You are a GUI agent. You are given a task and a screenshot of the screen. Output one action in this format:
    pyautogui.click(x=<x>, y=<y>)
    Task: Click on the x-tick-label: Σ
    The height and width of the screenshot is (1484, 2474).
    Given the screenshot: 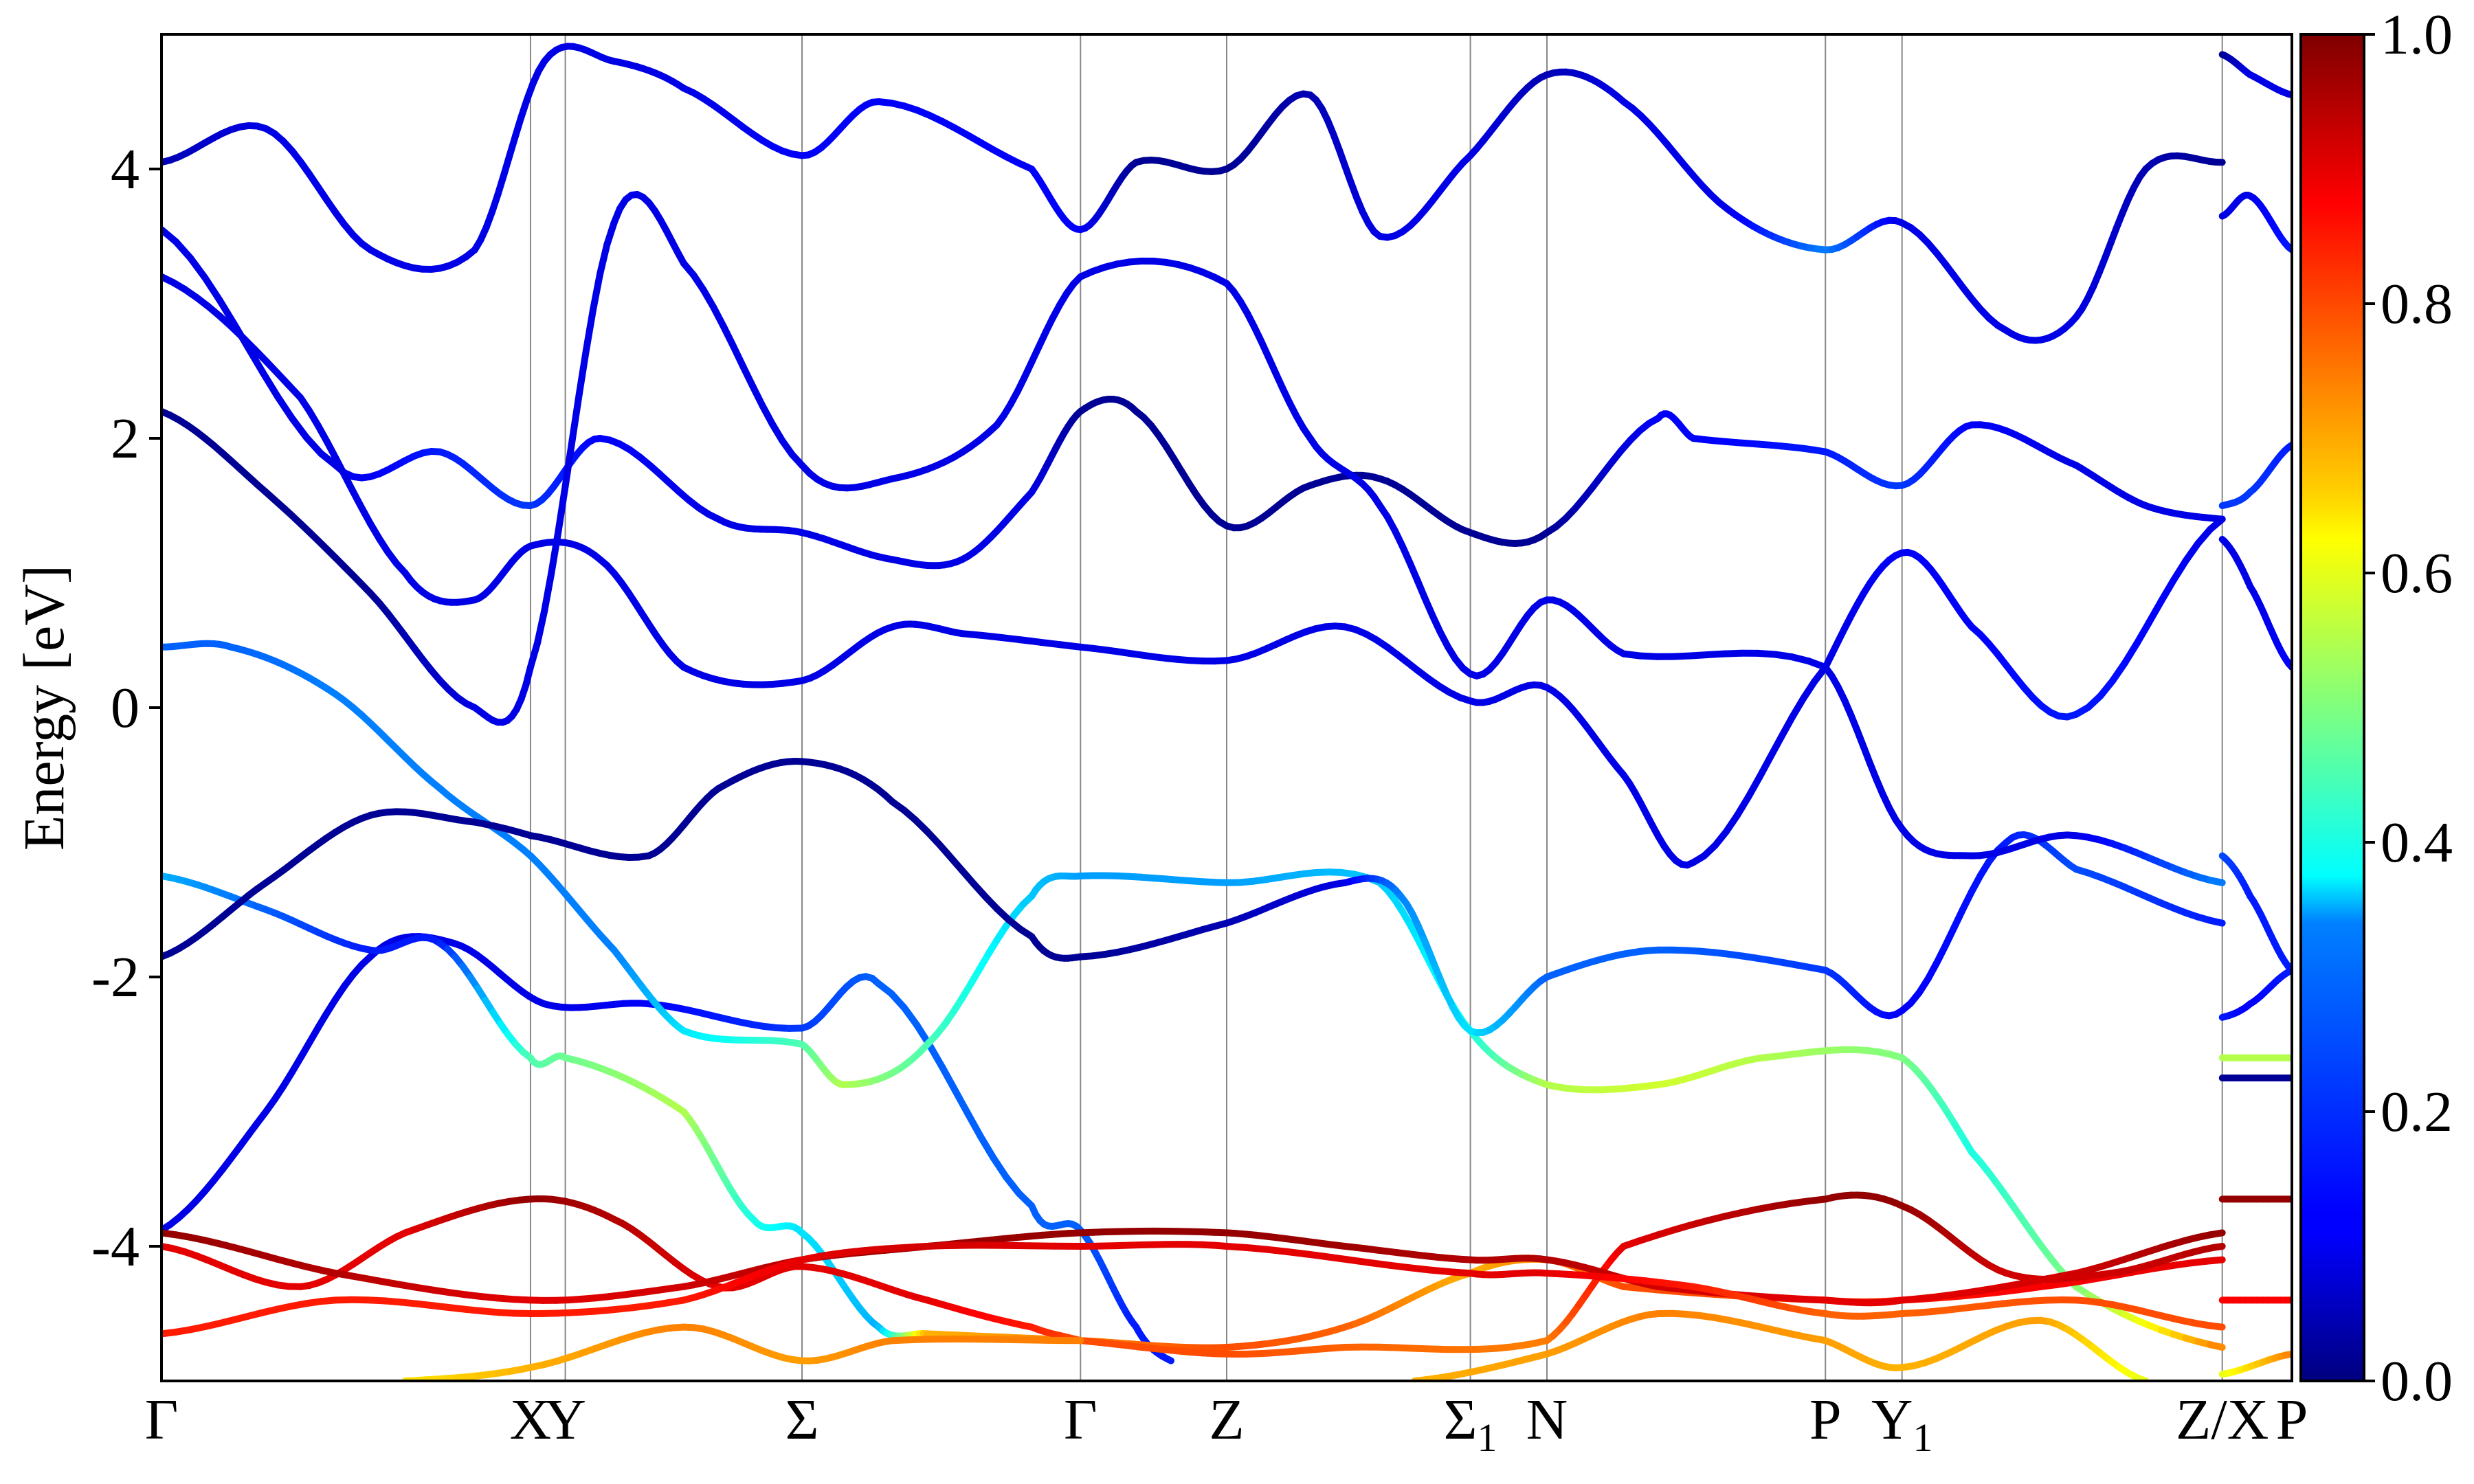 What is the action you would take?
    pyautogui.click(x=802, y=1420)
    